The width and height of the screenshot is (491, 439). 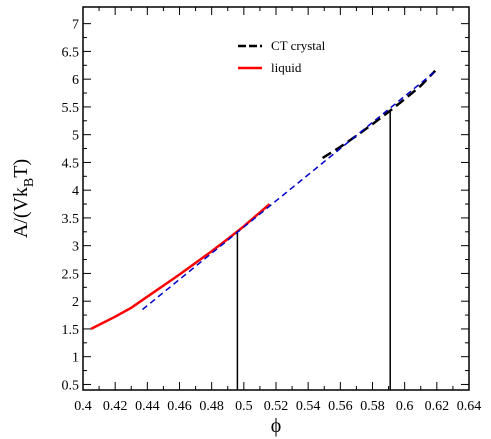 I want to click on ct-crystal-series, so click(x=379, y=114).